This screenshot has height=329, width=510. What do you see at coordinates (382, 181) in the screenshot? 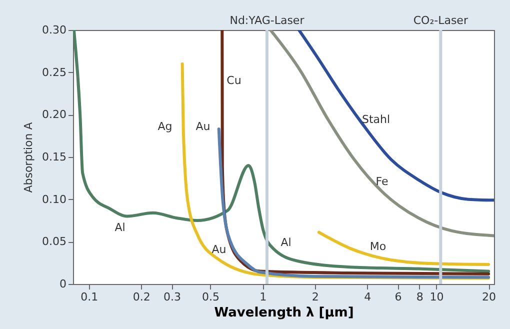
I see `annotation: Fe` at bounding box center [382, 181].